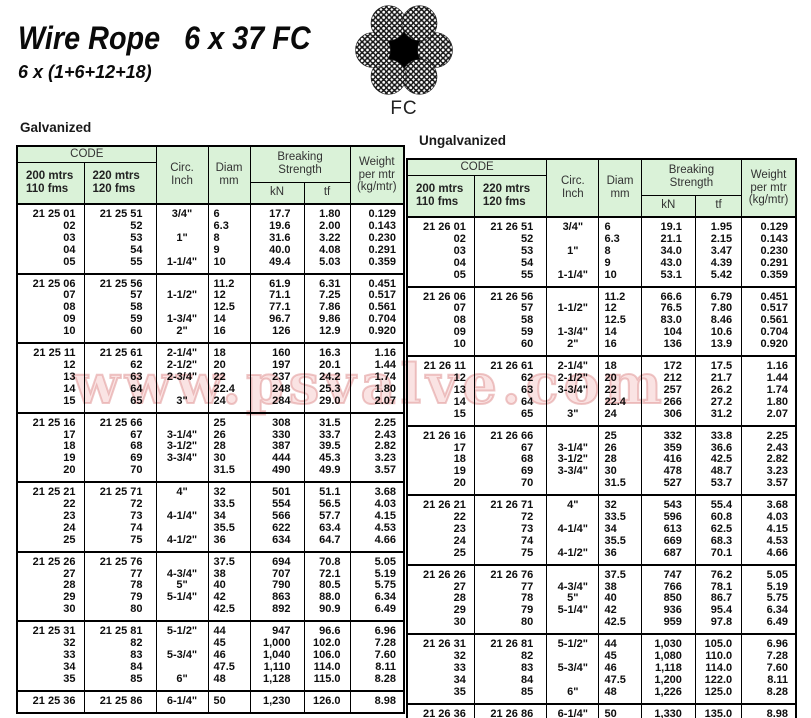 The width and height of the screenshot is (811, 718). Describe the element at coordinates (229, 404) in the screenshot. I see `table-cell: 24` at that location.